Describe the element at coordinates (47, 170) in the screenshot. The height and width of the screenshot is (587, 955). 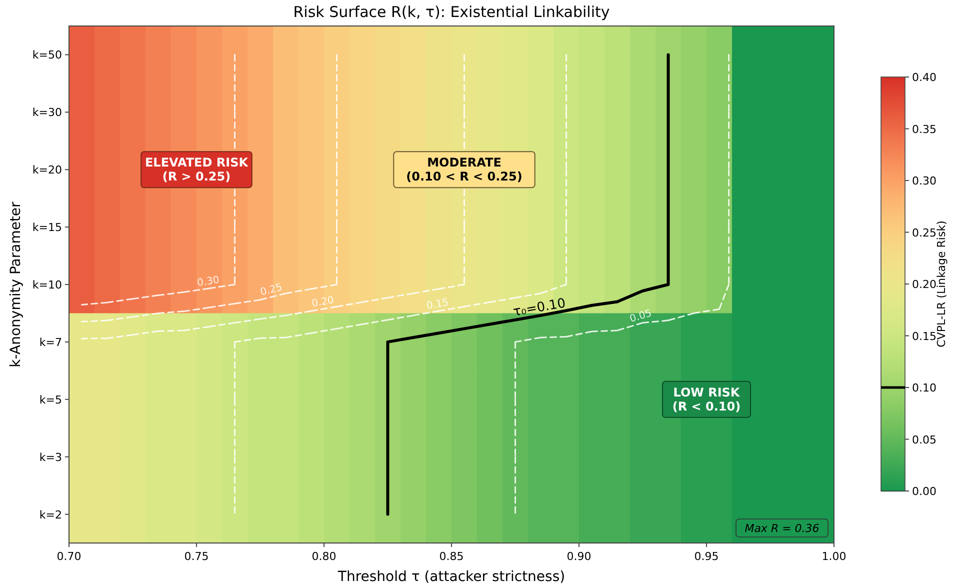
I see `y-tick-label: k=20` at that location.